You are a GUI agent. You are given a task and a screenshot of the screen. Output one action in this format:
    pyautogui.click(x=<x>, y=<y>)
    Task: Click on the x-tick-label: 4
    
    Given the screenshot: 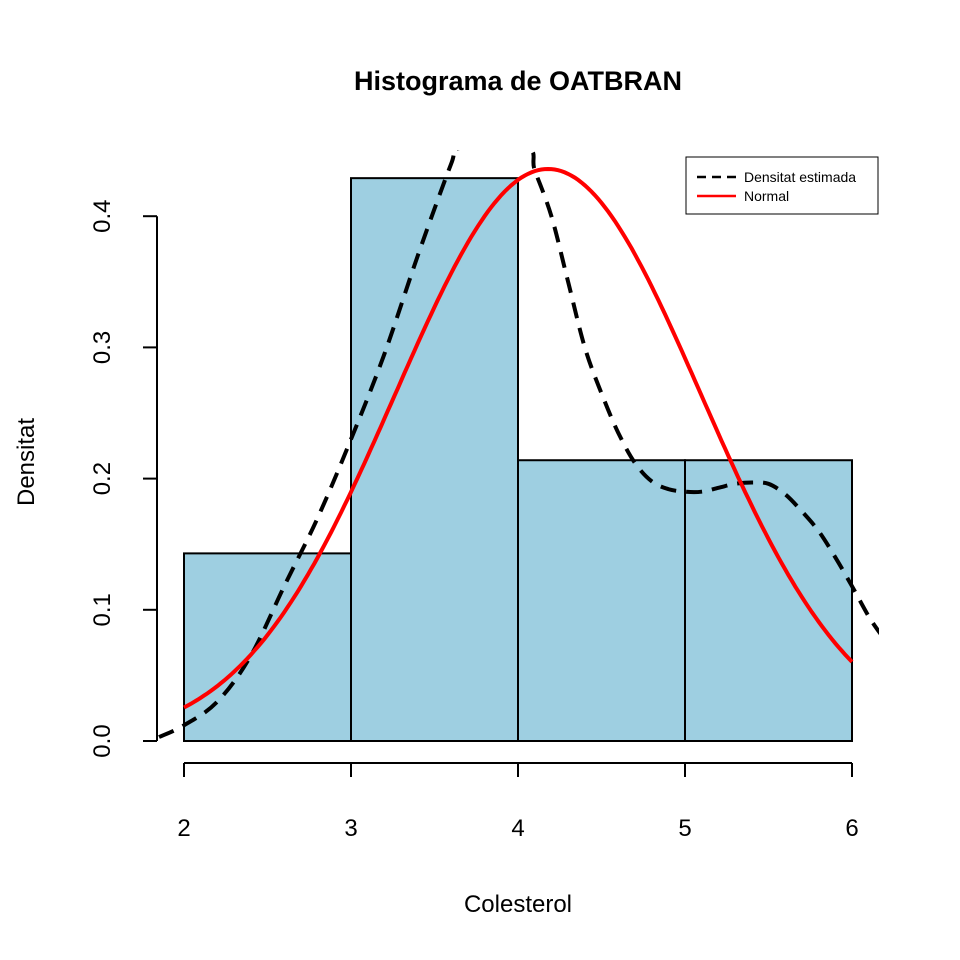 What is the action you would take?
    pyautogui.click(x=517, y=828)
    